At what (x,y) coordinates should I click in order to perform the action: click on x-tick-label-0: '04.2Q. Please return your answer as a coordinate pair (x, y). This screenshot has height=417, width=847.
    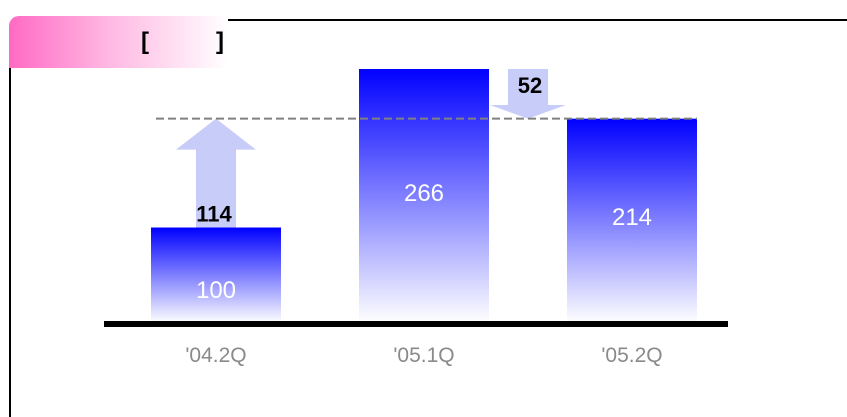
    Looking at the image, I should click on (215, 355).